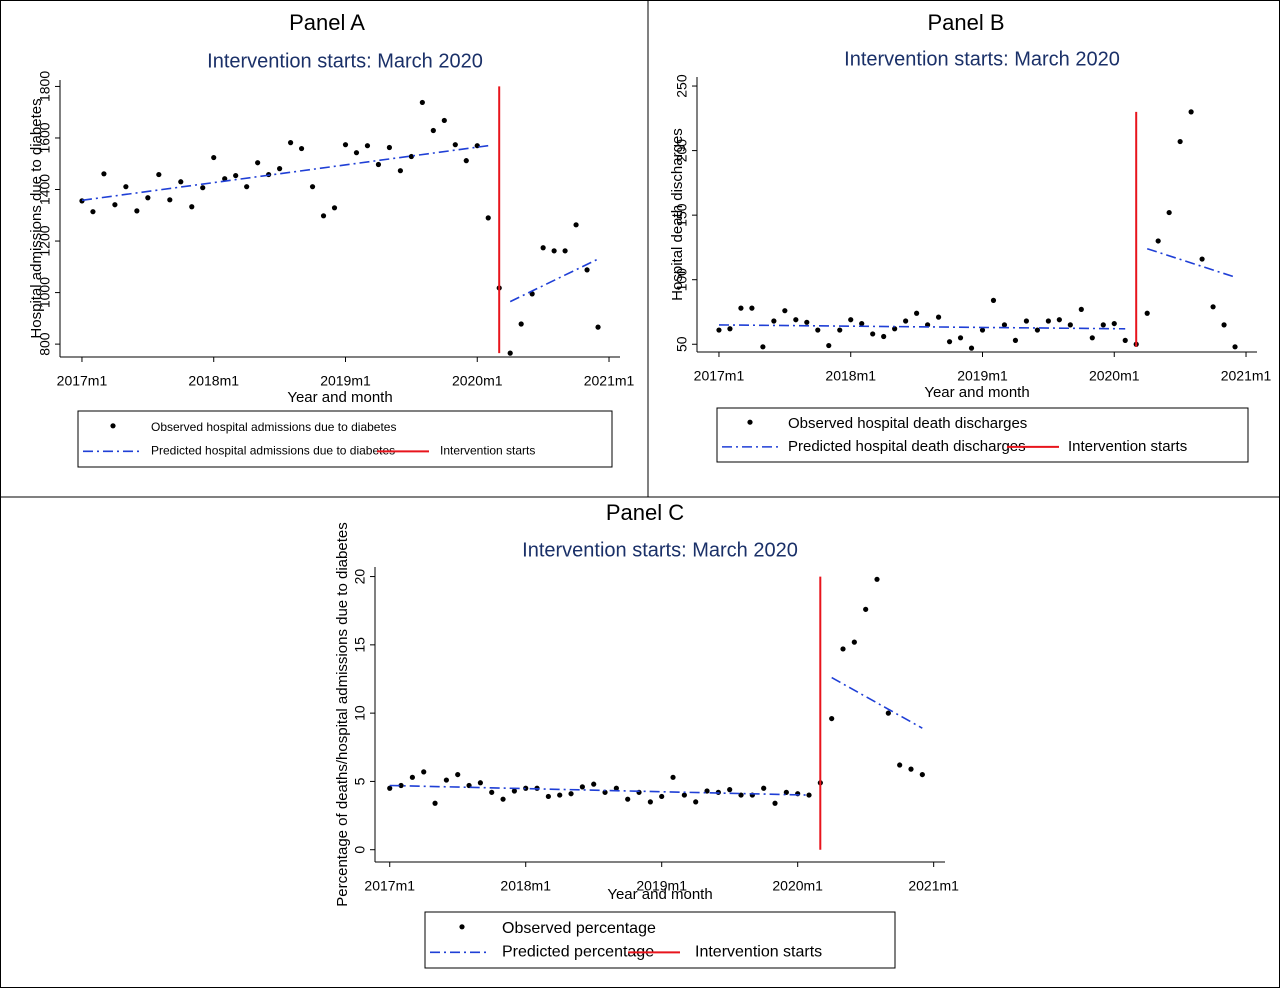  Describe the element at coordinates (360, 850) in the screenshot. I see `y-tick-label: 0` at that location.